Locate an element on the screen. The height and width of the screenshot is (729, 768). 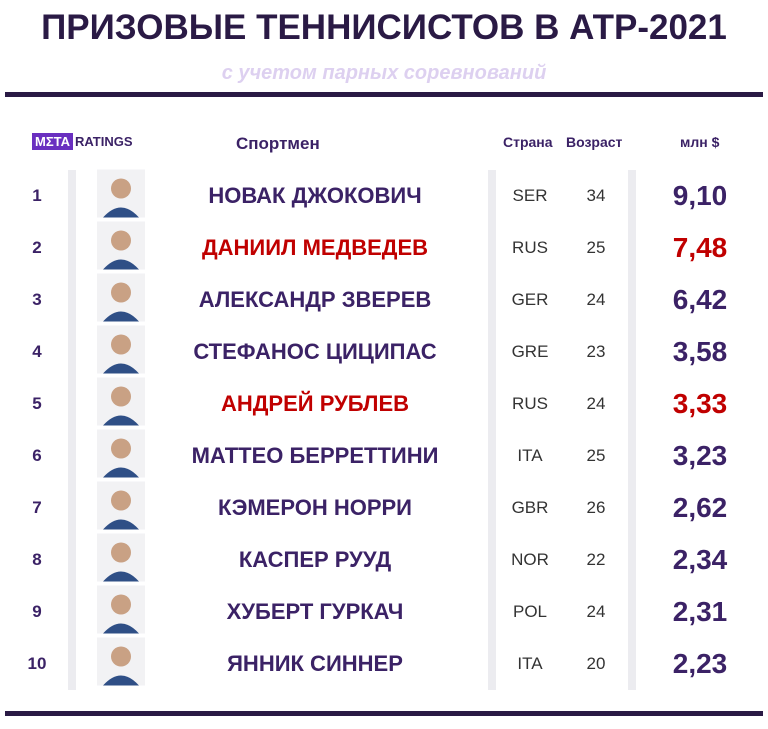
rank: 5 is located at coordinates (37, 403).